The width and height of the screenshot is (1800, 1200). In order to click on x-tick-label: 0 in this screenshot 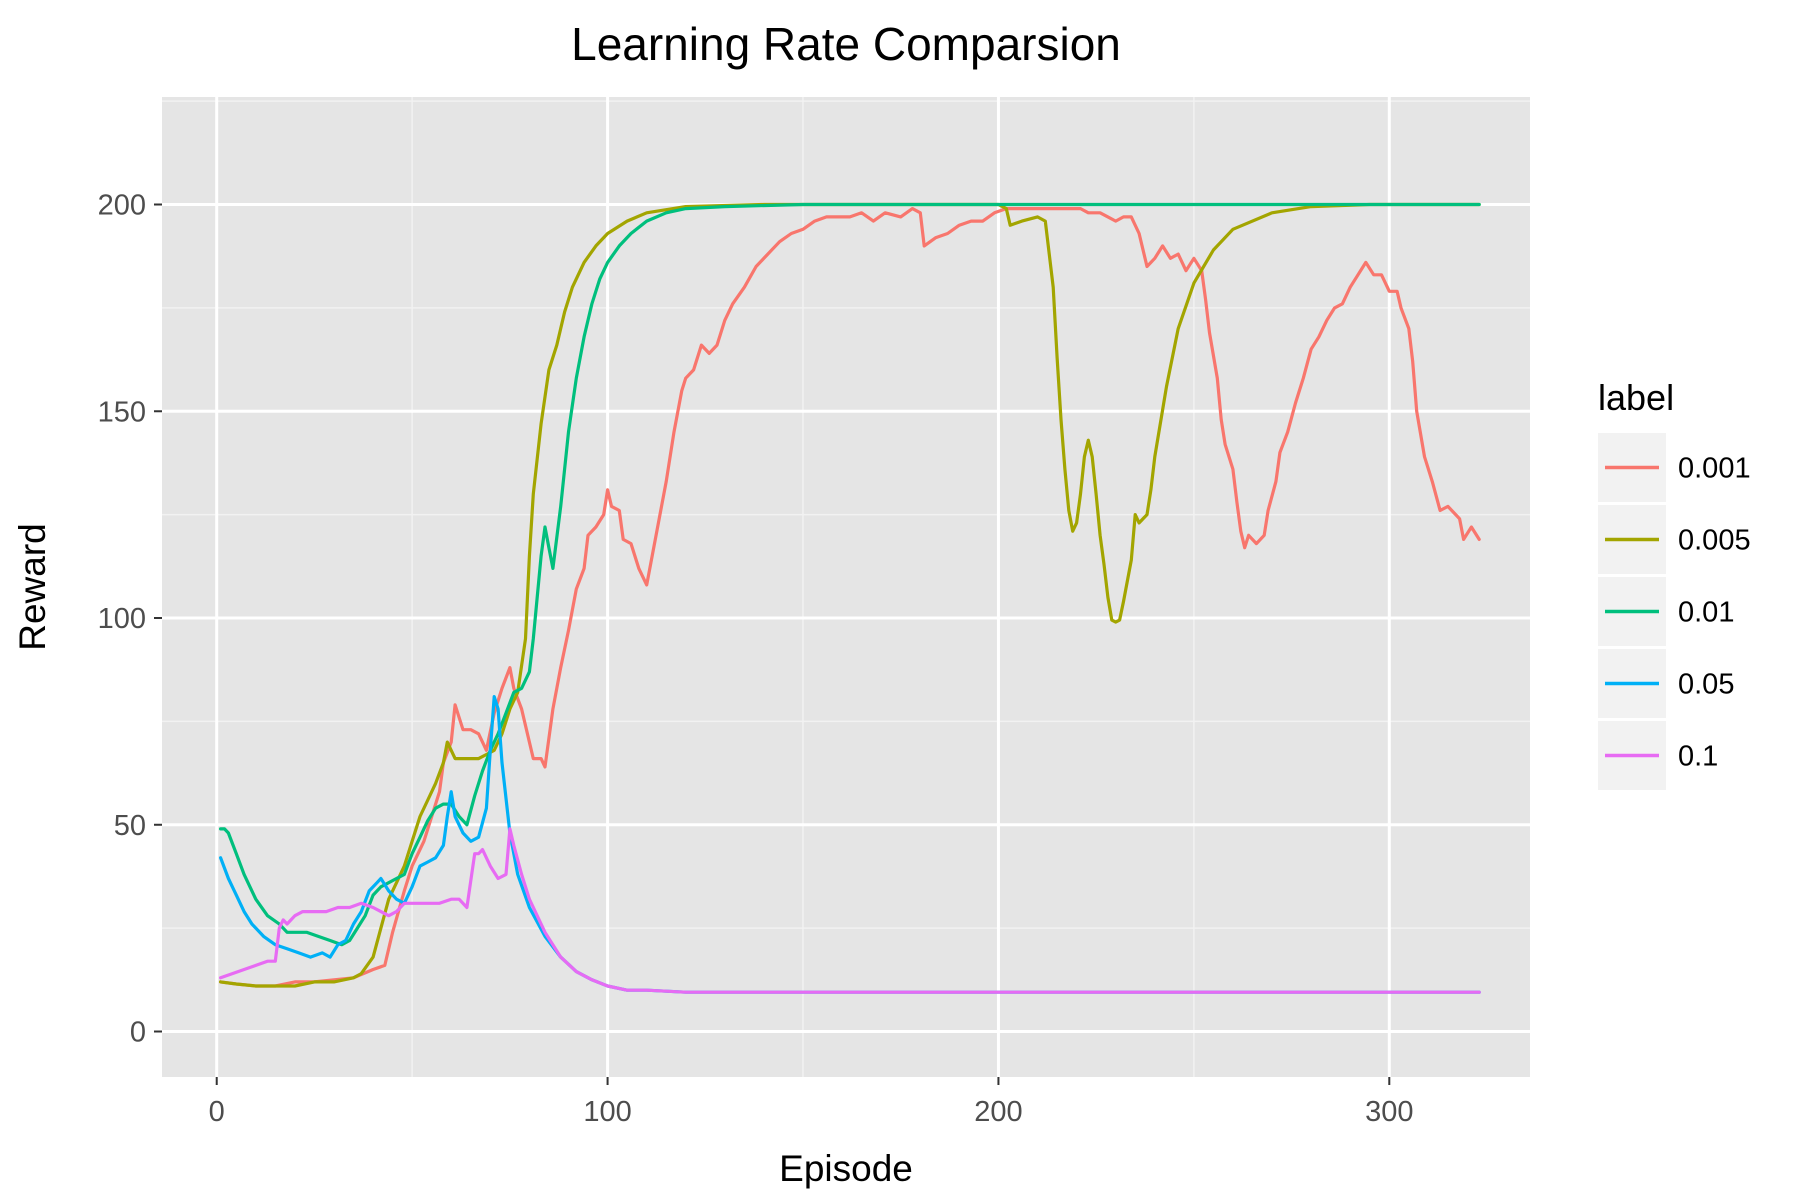, I will do `click(217, 1112)`.